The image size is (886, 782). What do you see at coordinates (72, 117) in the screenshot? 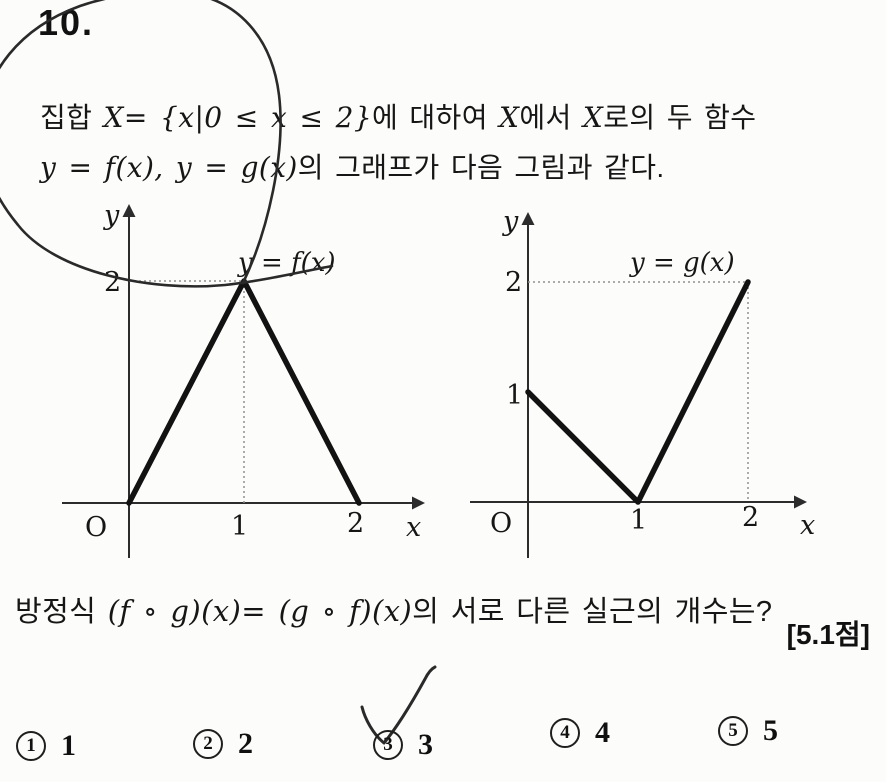
I see `text-segment: 집합` at bounding box center [72, 117].